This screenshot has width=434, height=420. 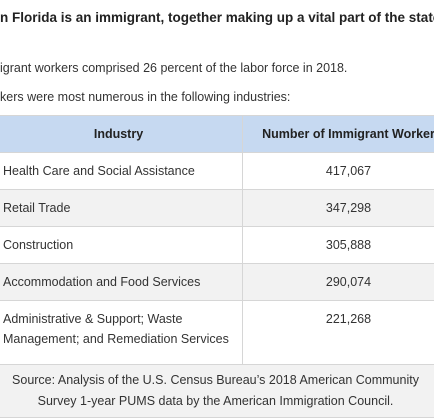 What do you see at coordinates (338, 245) in the screenshot?
I see `count-cell: 305,888` at bounding box center [338, 245].